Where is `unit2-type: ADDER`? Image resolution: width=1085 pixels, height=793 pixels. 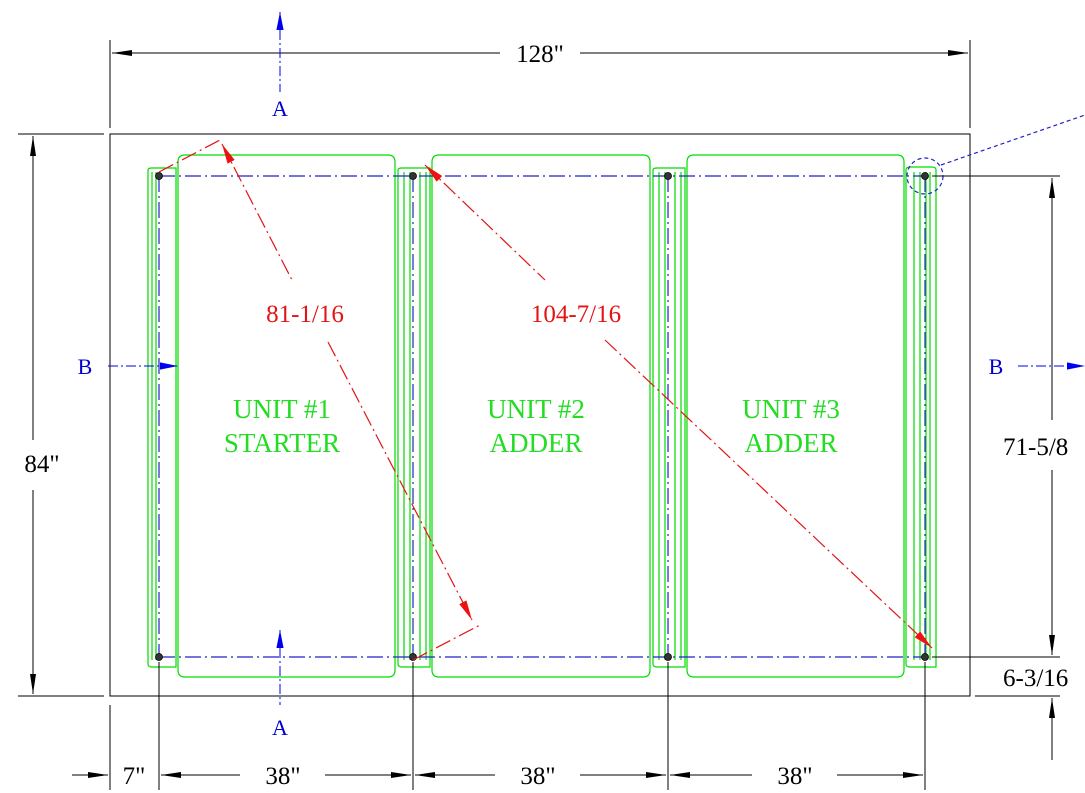
unit2-type: ADDER is located at coordinates (536, 443).